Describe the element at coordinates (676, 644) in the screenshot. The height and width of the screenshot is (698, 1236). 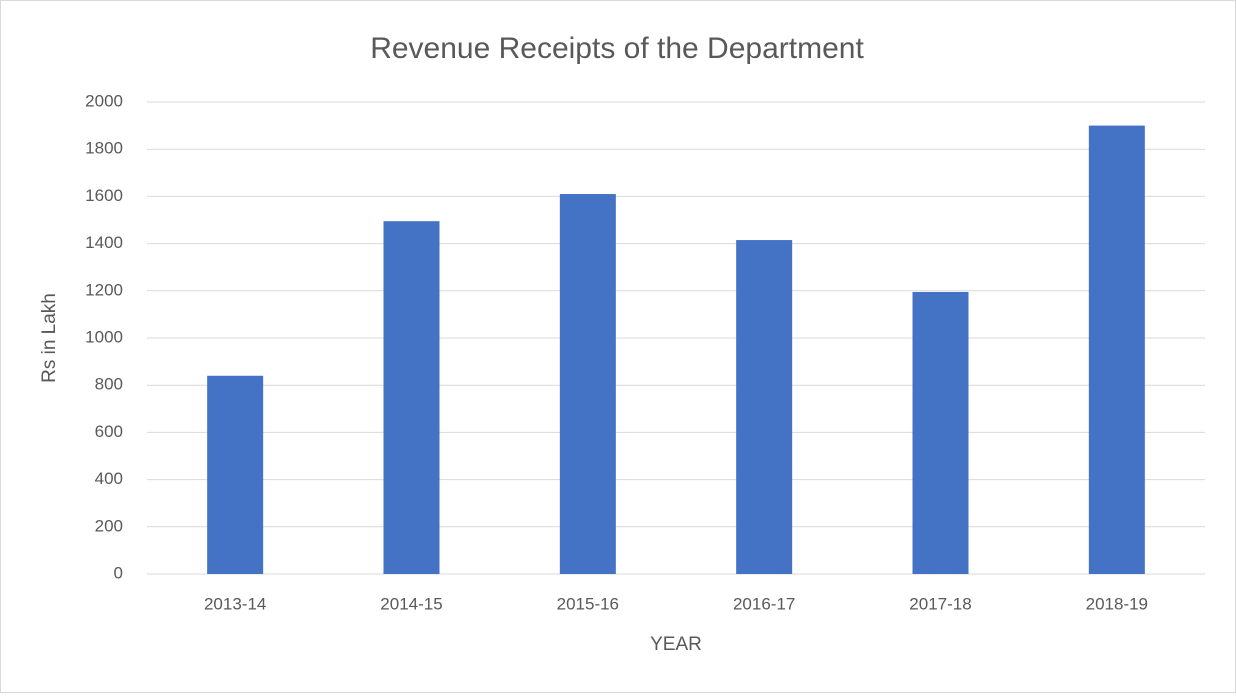
I see `x-axis-title: YEAR` at that location.